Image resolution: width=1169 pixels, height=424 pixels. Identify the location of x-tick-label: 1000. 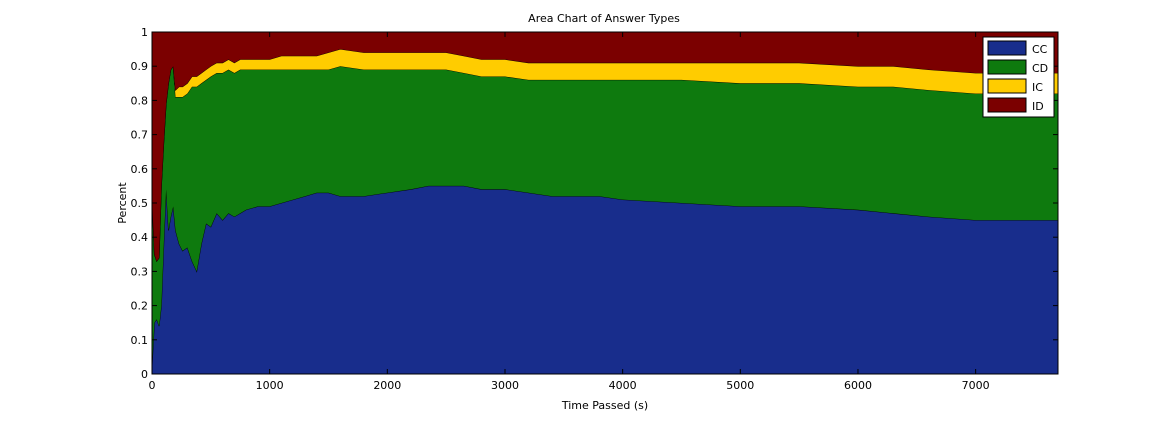
(270, 385).